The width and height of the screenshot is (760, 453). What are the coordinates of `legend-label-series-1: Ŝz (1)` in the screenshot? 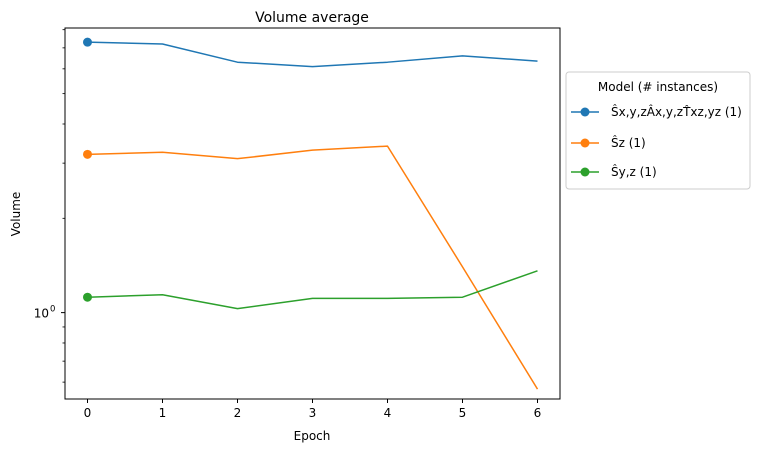 It's located at (628, 142).